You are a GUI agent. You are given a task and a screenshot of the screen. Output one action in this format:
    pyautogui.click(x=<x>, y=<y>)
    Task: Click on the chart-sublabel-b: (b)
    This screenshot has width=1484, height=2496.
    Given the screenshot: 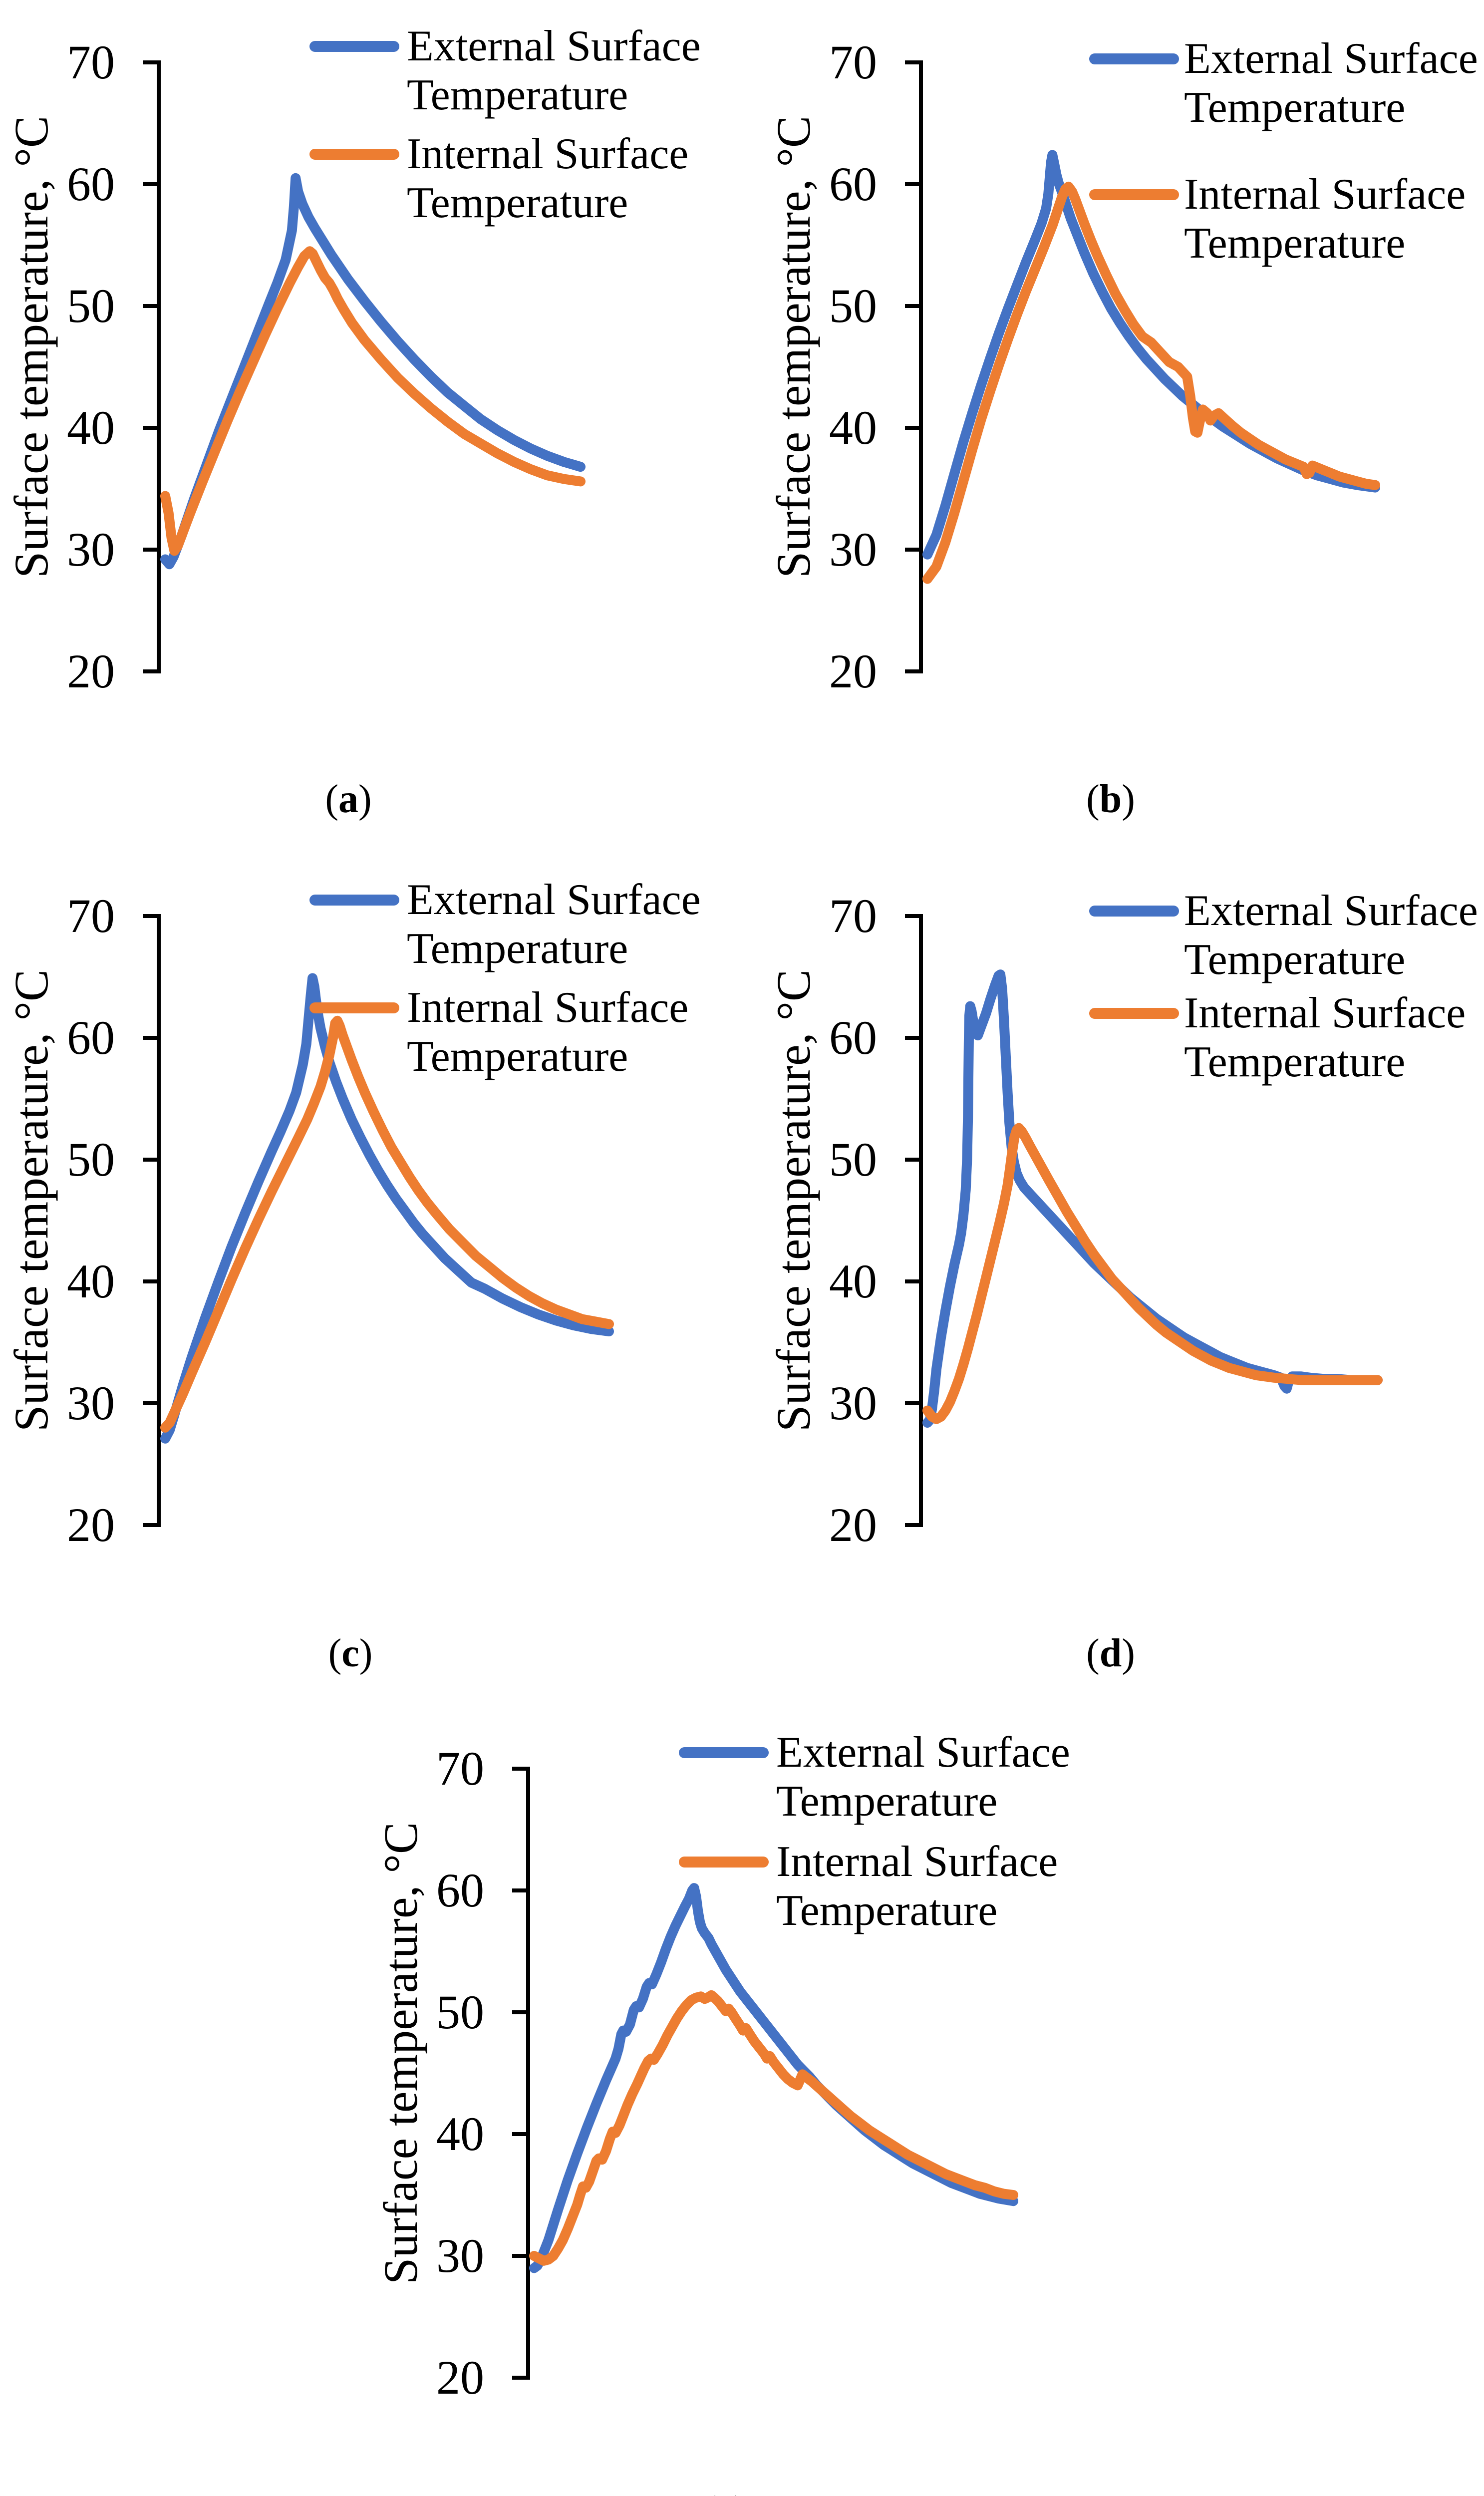 What is the action you would take?
    pyautogui.click(x=1111, y=799)
    